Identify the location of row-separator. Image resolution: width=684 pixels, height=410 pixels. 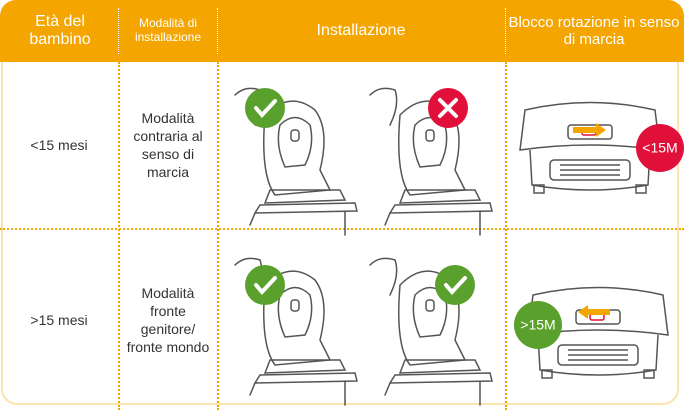
(342, 229).